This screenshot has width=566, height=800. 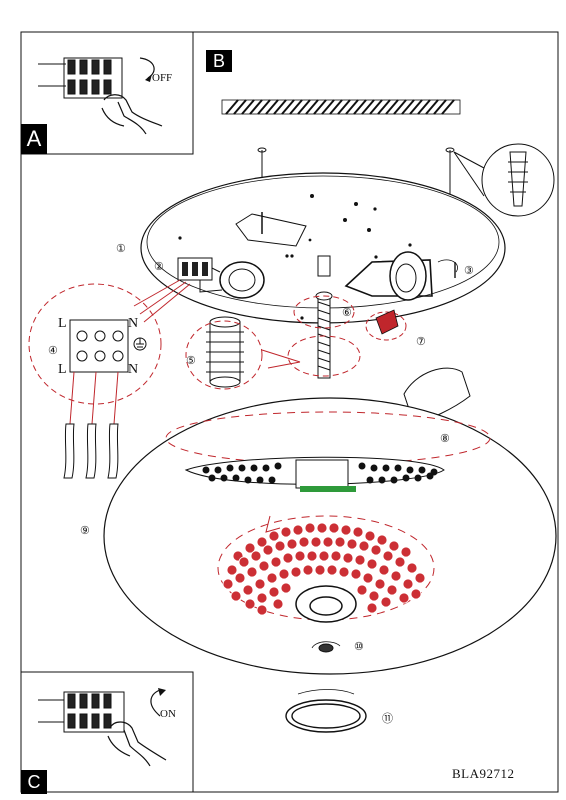 What do you see at coordinates (219, 61) in the screenshot?
I see `panel-b-badge: B` at bounding box center [219, 61].